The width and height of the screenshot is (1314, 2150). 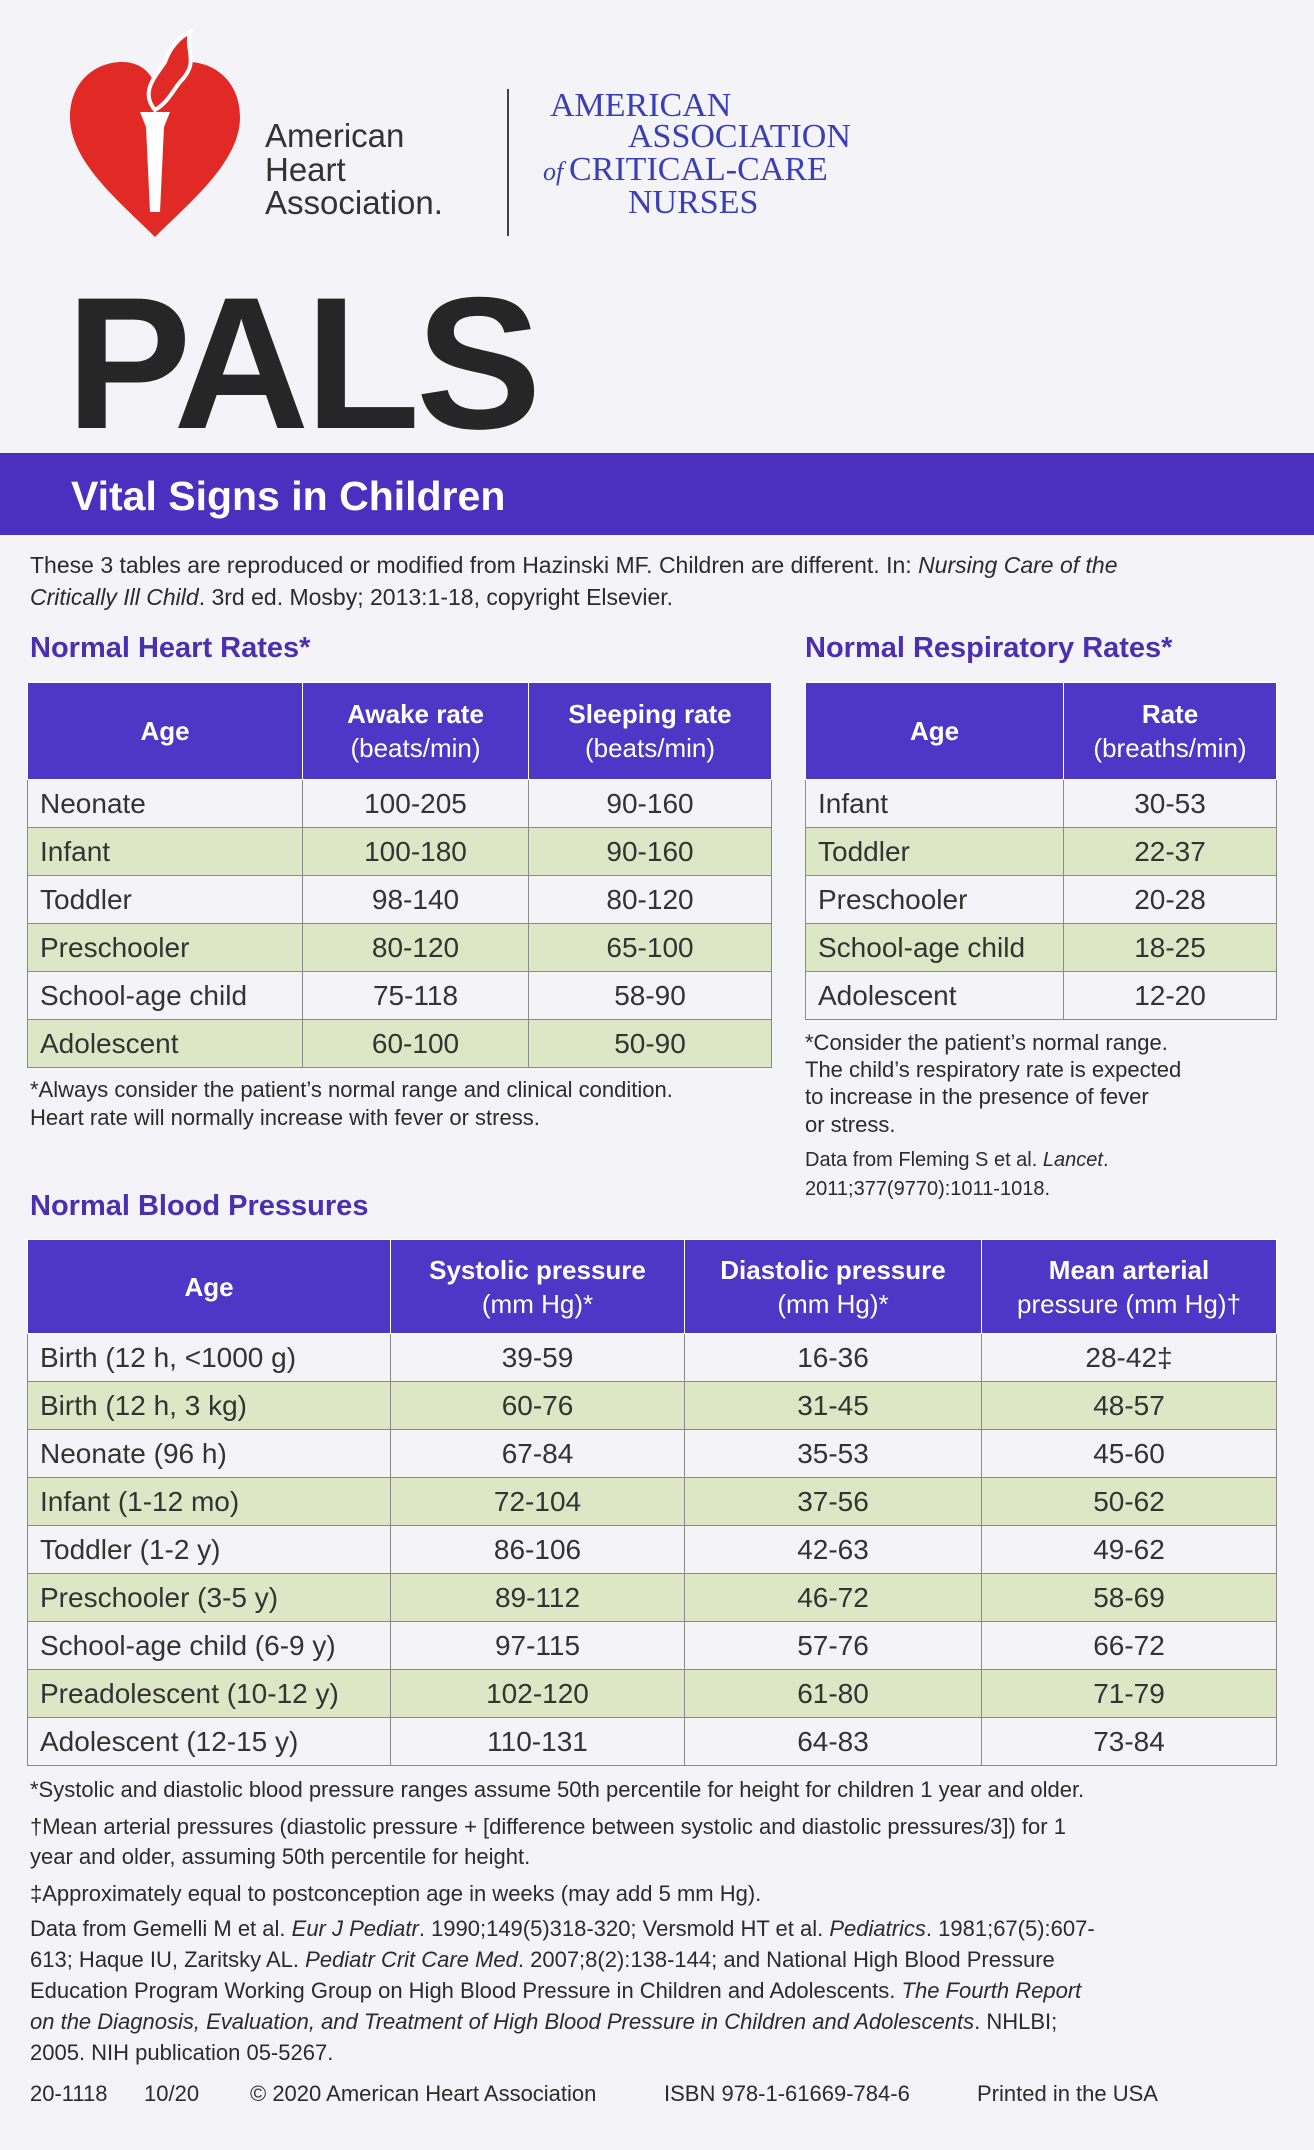 What do you see at coordinates (170, 648) in the screenshot?
I see `section-title: Normal Heart Rates*` at bounding box center [170, 648].